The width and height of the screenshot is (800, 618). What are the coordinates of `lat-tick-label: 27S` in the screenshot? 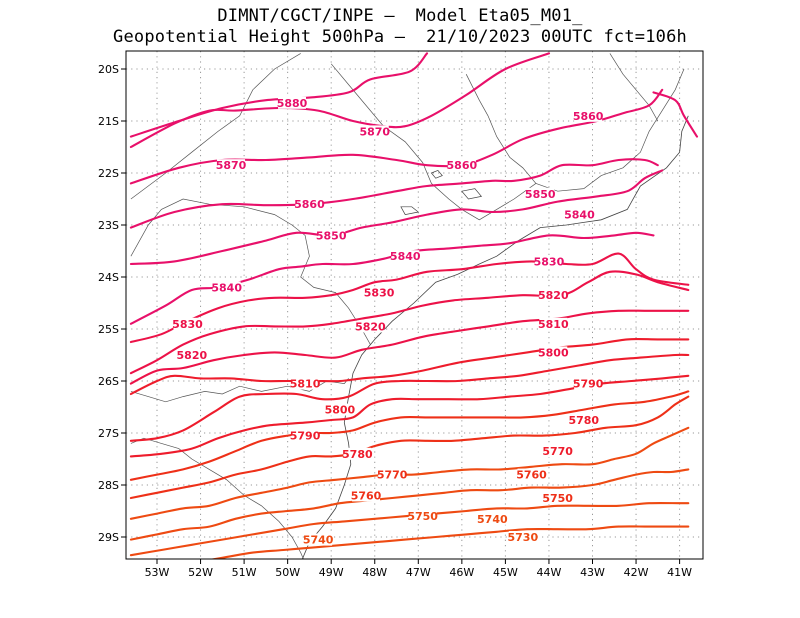 It's located at (108, 433).